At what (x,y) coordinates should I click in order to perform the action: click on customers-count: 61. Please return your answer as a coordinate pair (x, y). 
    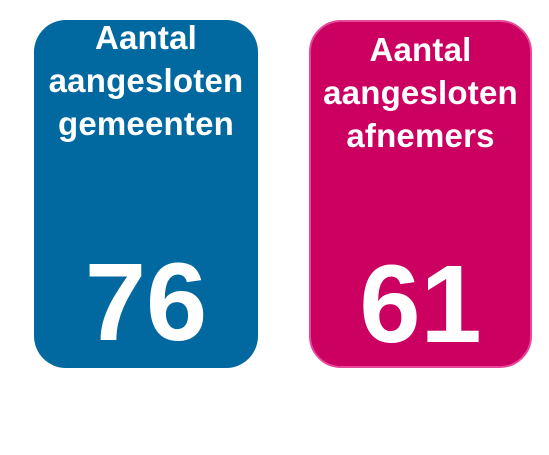
    Looking at the image, I should click on (420, 305).